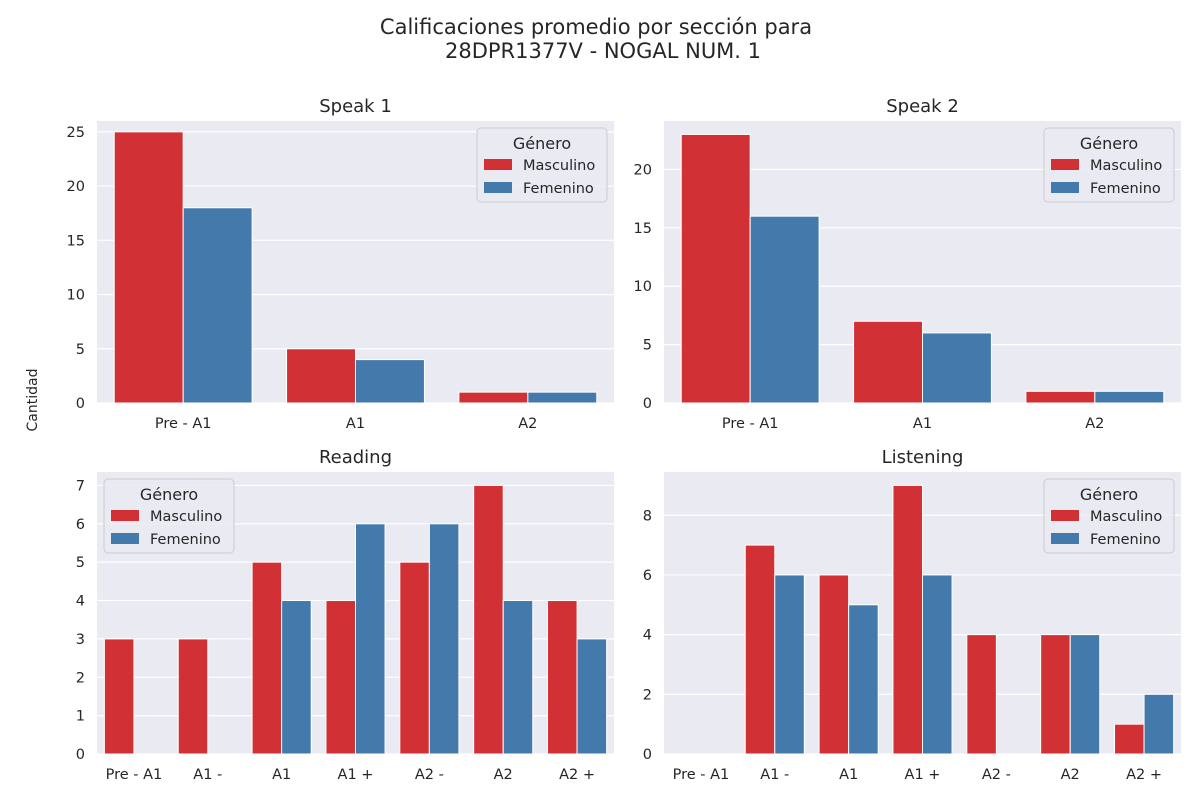  Describe the element at coordinates (76, 133) in the screenshot. I see `y-tick-label: 25` at that location.